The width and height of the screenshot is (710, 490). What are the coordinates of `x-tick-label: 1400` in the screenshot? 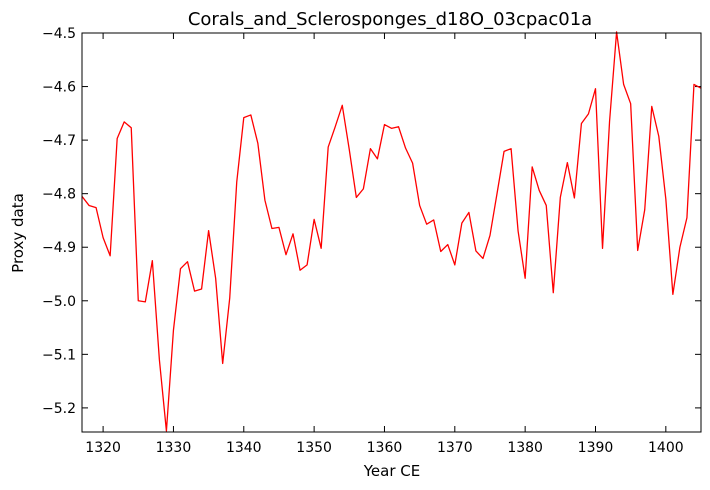 It's located at (666, 448).